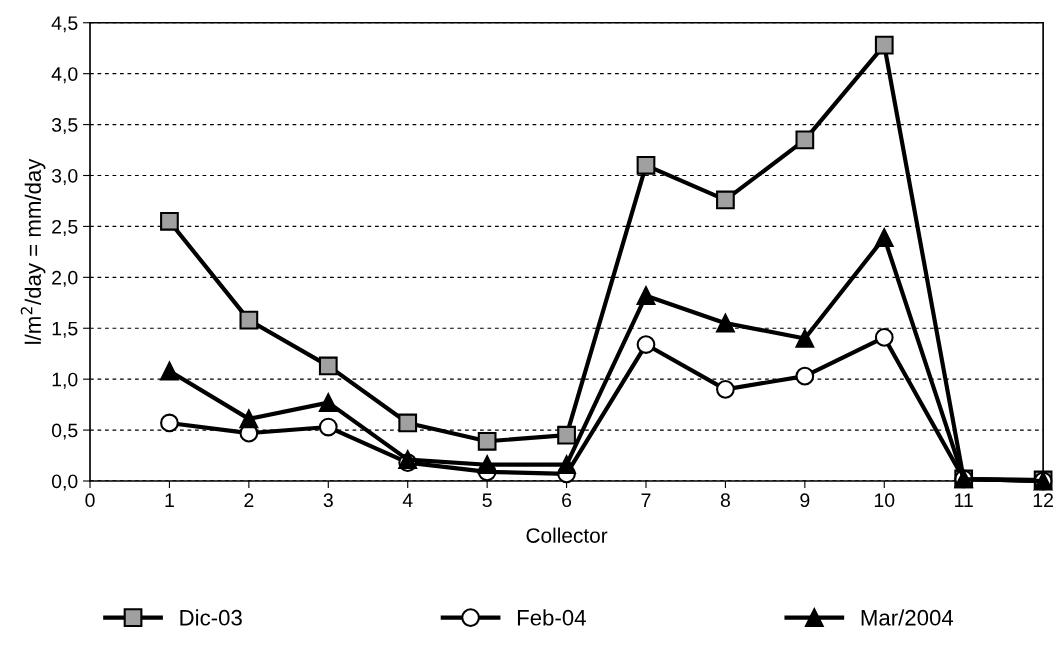 Image resolution: width=1059 pixels, height=650 pixels. Describe the element at coordinates (211, 617) in the screenshot. I see `legend-label: Dic-03` at that location.